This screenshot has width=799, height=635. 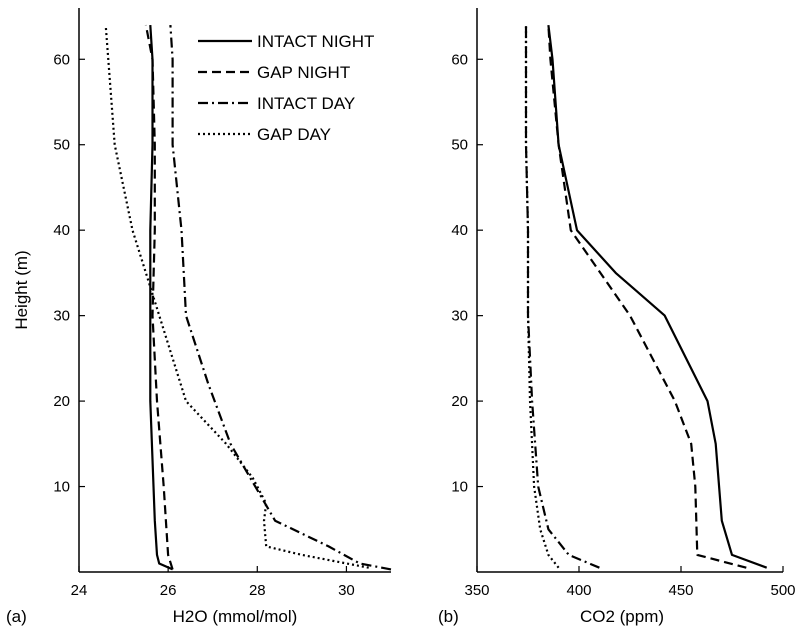 What do you see at coordinates (315, 41) in the screenshot?
I see `legend-label-intact-night: INTACT NIGHT` at bounding box center [315, 41].